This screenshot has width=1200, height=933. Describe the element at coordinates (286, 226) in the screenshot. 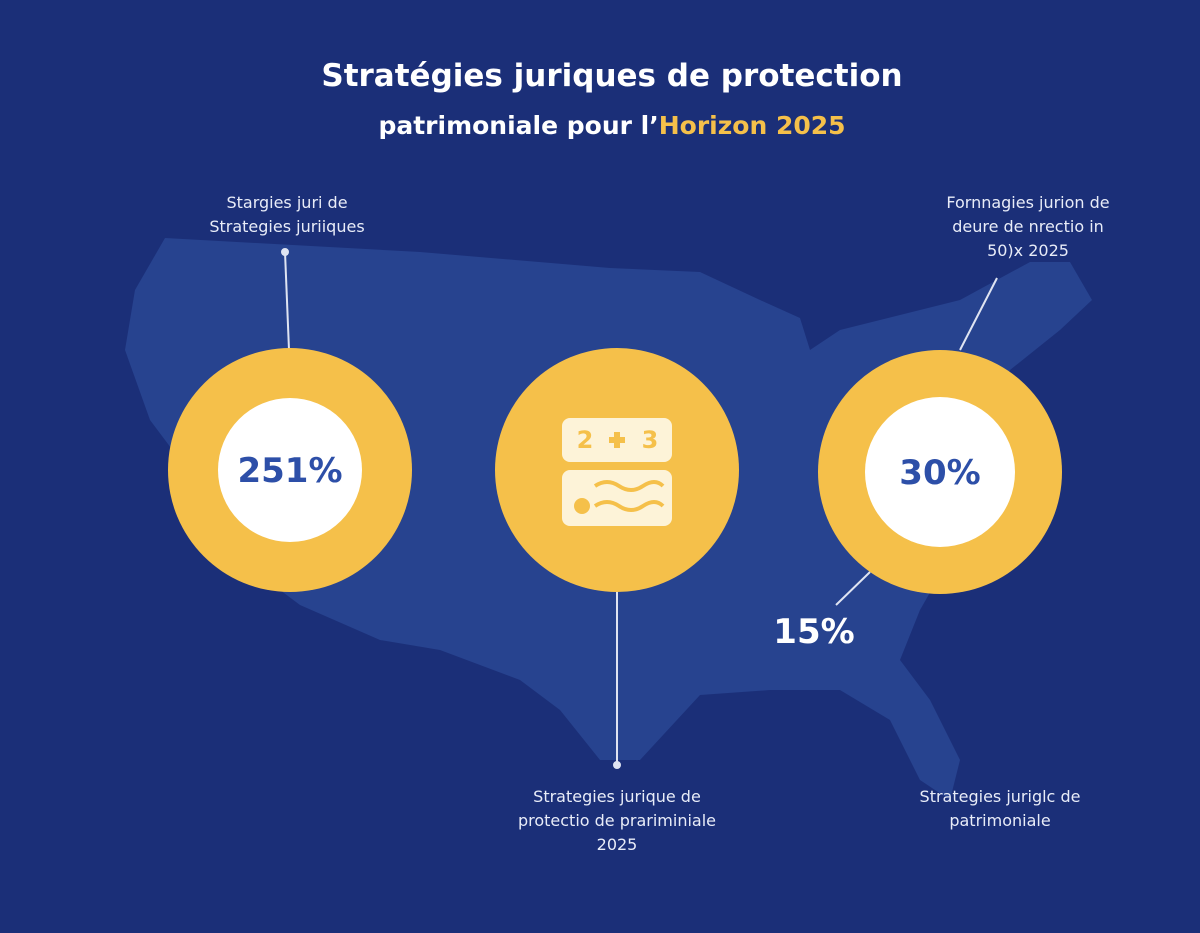

I see `label-line: Strategies juriiques` at that location.